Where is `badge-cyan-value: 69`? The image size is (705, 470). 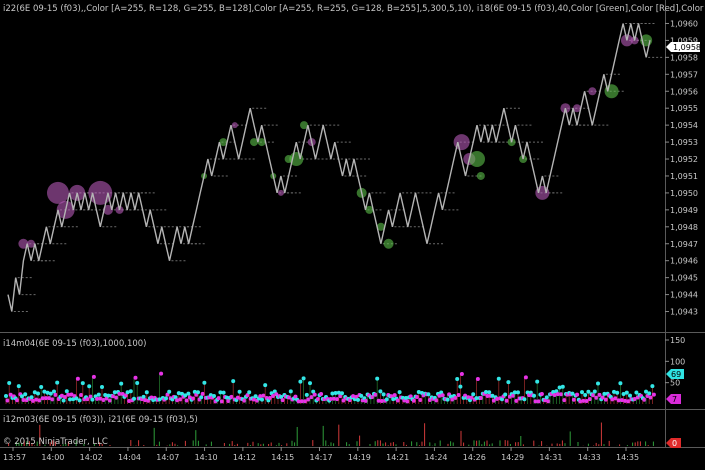 badge-cyan-value: 69 is located at coordinates (676, 374).